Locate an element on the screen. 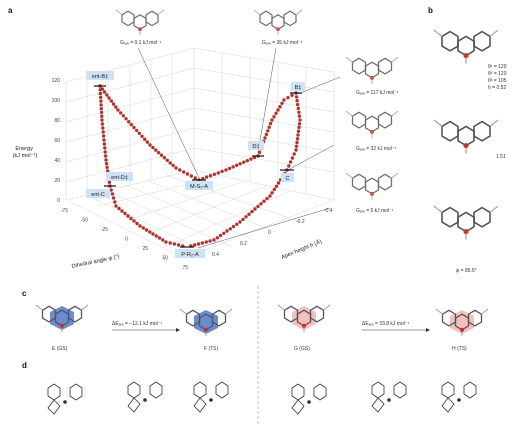 Image resolution: width=512 pixels, height=427 pixels. label-E: E (GS) is located at coordinates (60, 349).